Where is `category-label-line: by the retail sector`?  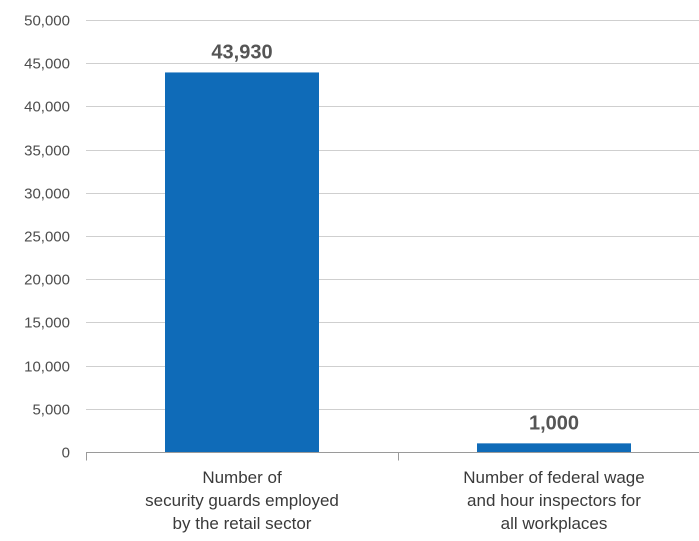
category-label-line: by the retail sector is located at coordinates (242, 523).